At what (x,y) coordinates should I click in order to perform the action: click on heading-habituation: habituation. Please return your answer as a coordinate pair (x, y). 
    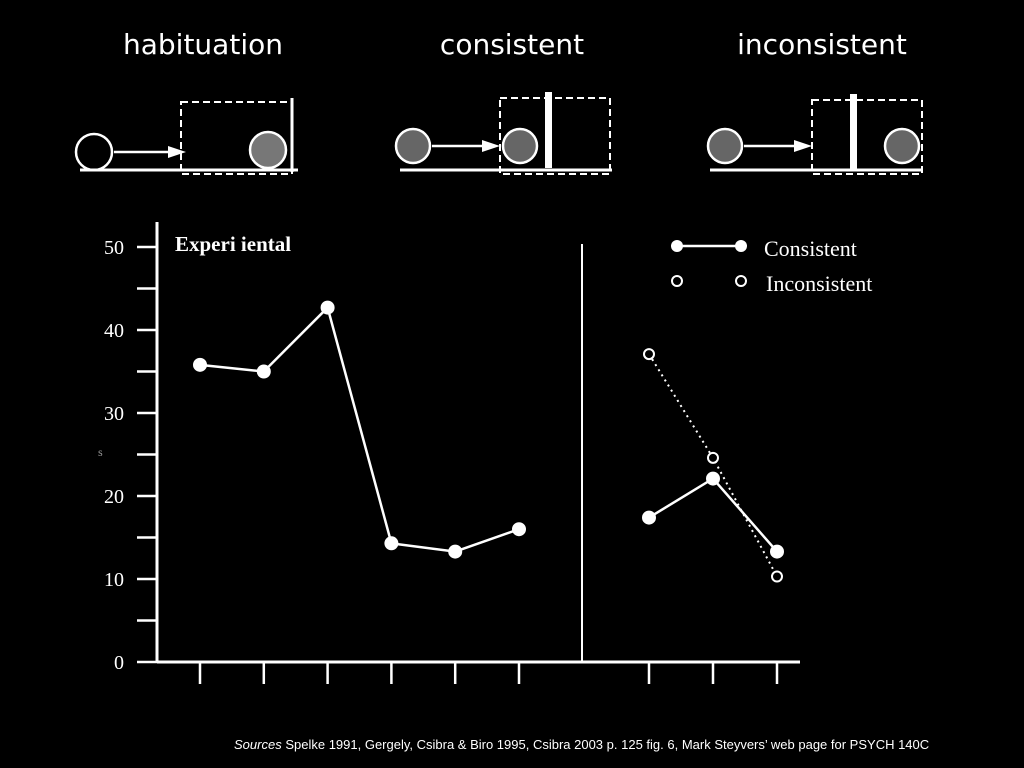
    Looking at the image, I should click on (203, 44).